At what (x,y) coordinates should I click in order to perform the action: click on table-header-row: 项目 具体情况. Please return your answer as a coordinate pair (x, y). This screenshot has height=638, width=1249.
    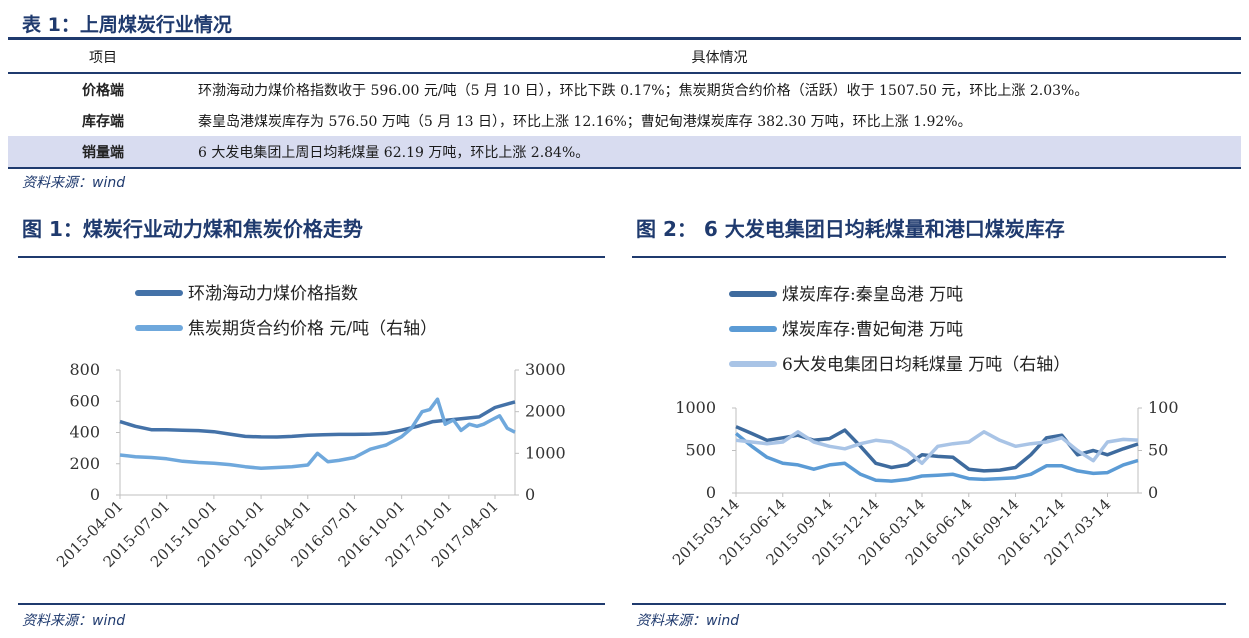
    Looking at the image, I should click on (624, 57).